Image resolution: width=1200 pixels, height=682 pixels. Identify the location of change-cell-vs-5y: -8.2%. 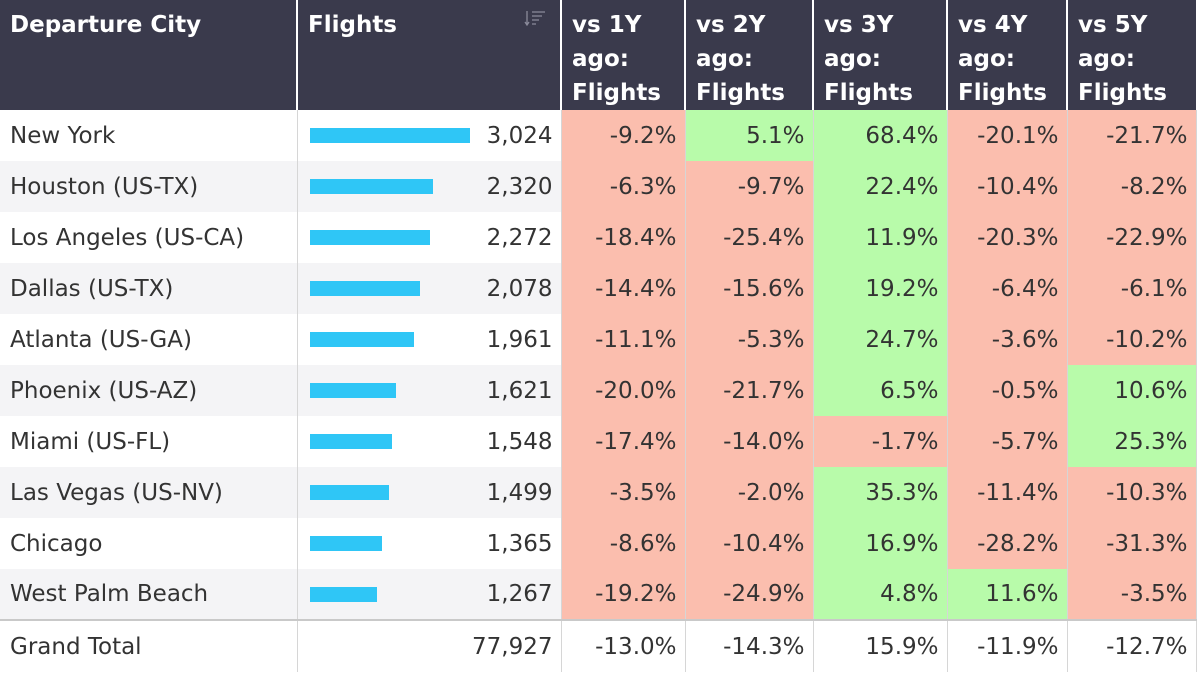
(1132, 186).